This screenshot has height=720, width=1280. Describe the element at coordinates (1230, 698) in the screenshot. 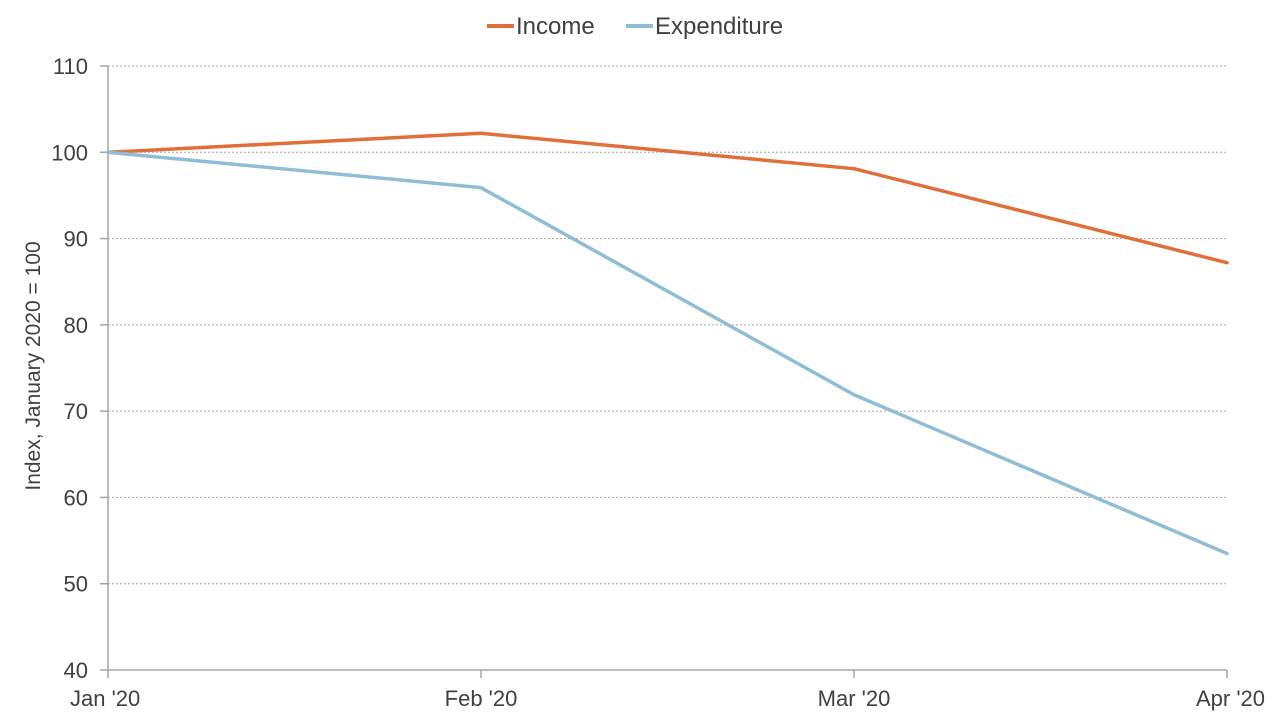

I see `x-tick-label: Apr '20` at that location.